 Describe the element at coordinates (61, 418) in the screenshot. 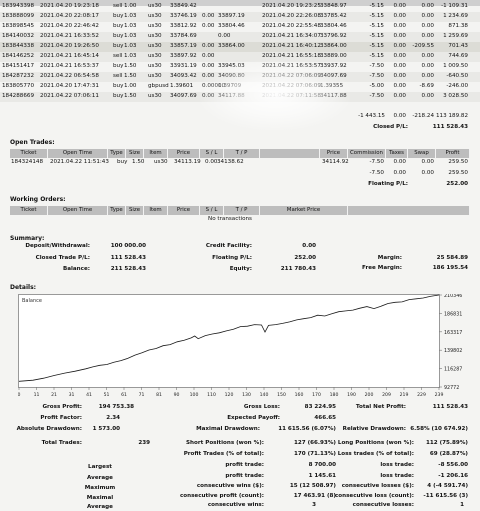

I see `profit-factor-label: Profit Factor:` at that location.